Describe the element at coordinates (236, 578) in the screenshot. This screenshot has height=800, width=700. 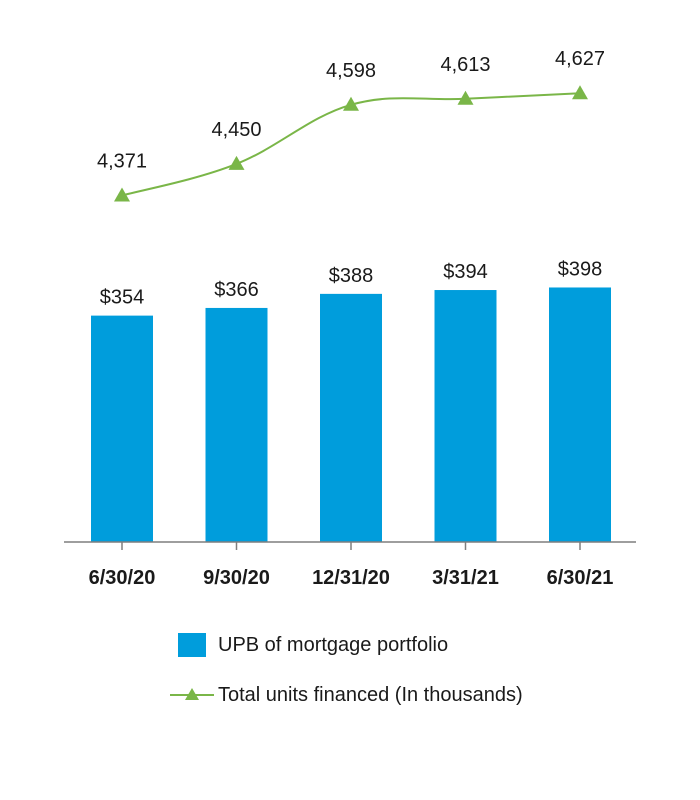
I see `x-tick-label-1: 9/30/20` at that location.